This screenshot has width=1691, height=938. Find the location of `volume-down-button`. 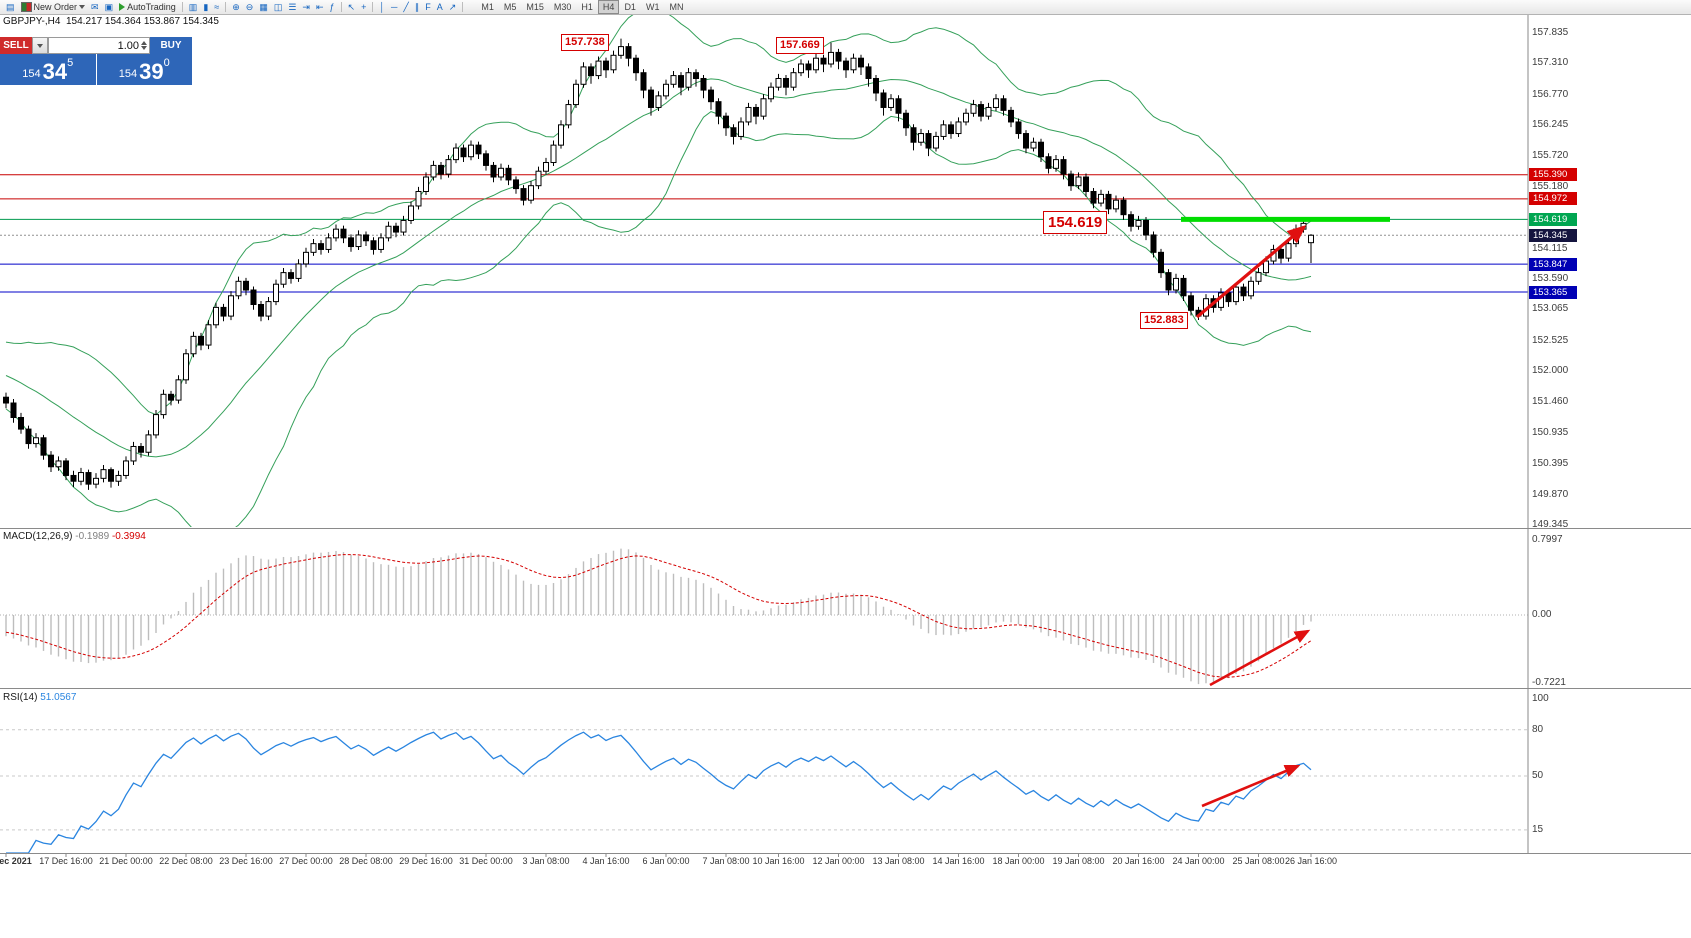

volume-down-button is located at coordinates (144, 48).